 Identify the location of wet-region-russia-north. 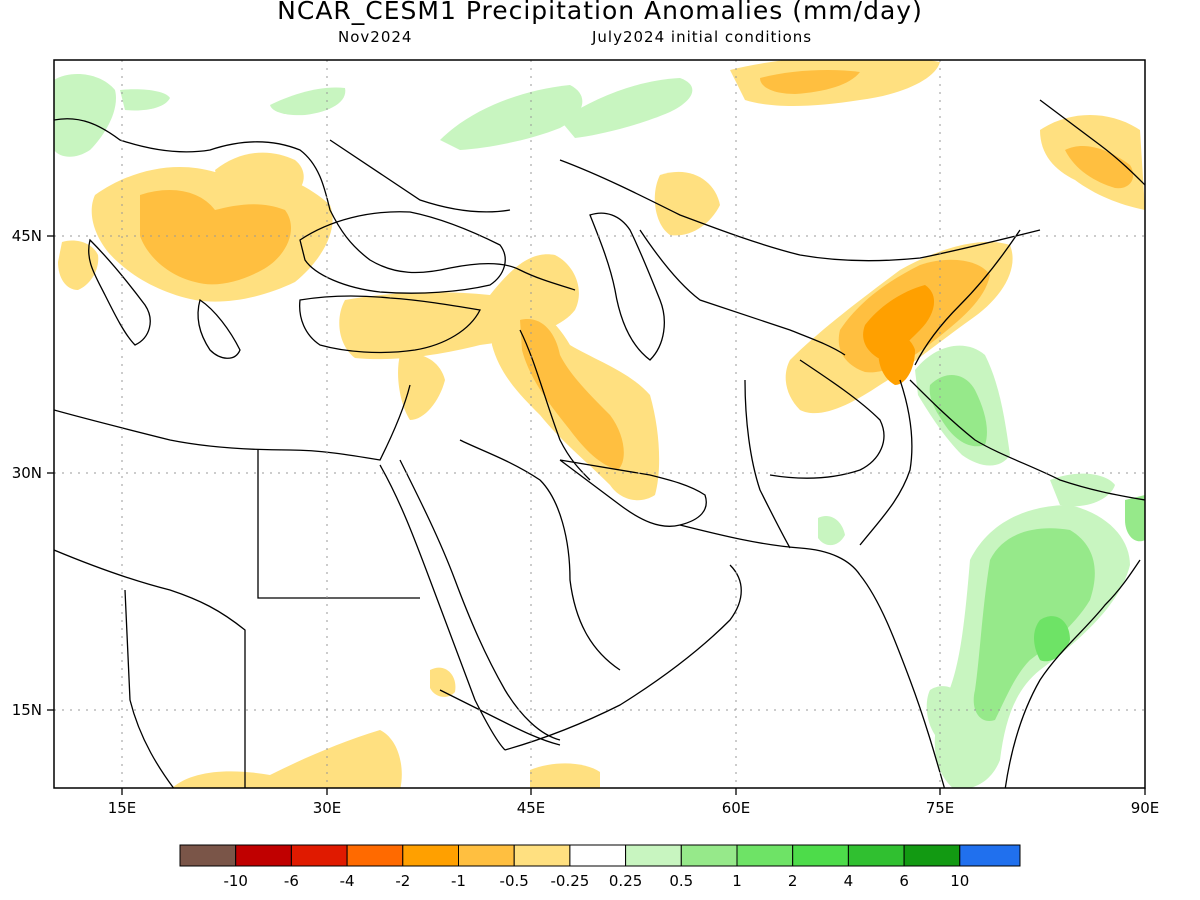
(626, 108).